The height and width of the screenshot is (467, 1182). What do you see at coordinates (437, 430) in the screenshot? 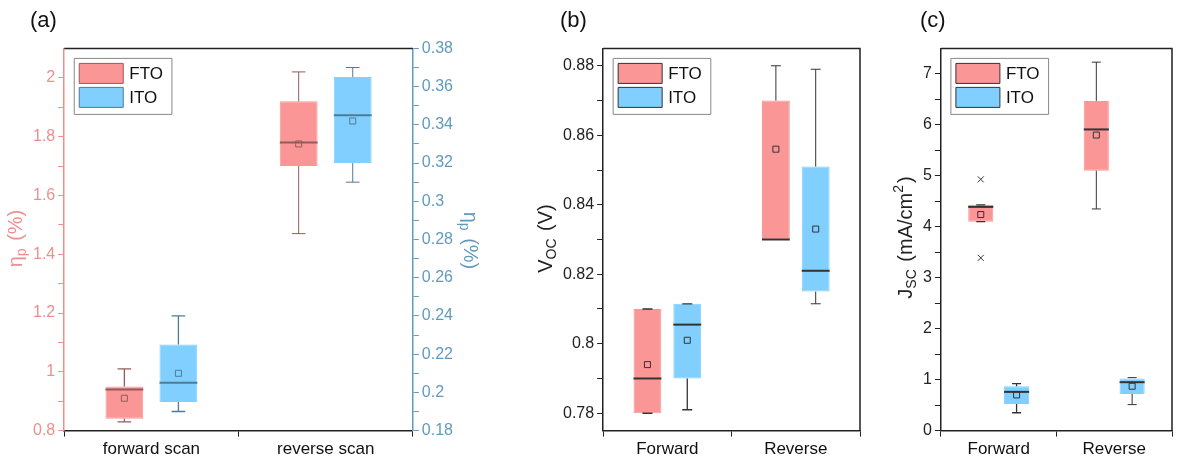
I see `y2-tick-label: 0.18` at bounding box center [437, 430].